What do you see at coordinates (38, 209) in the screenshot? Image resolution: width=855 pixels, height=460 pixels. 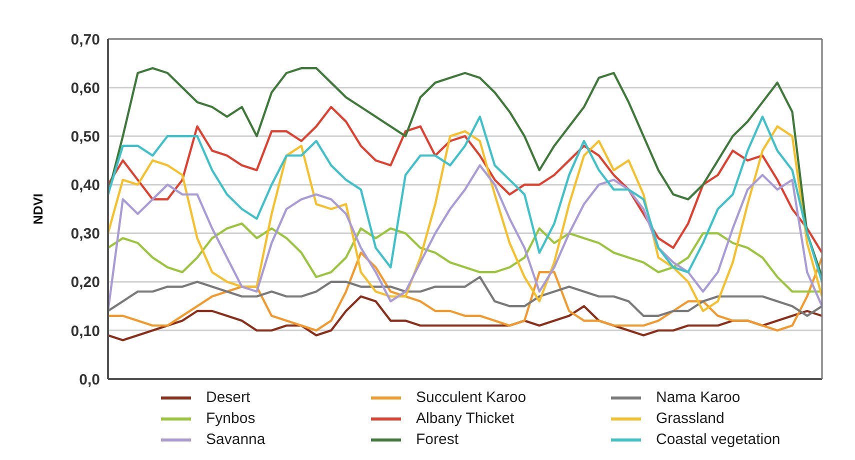 I see `y-axis-title: NDVI` at bounding box center [38, 209].